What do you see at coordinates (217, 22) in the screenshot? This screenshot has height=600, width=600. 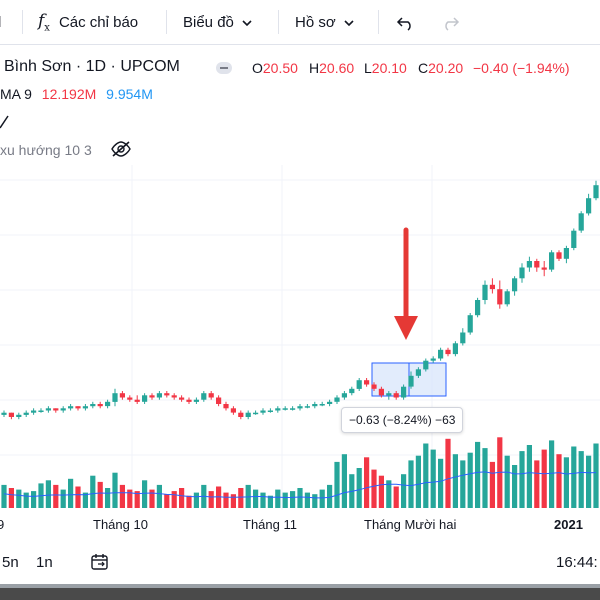 I see `chart-type-button: Biểu đồ` at bounding box center [217, 22].